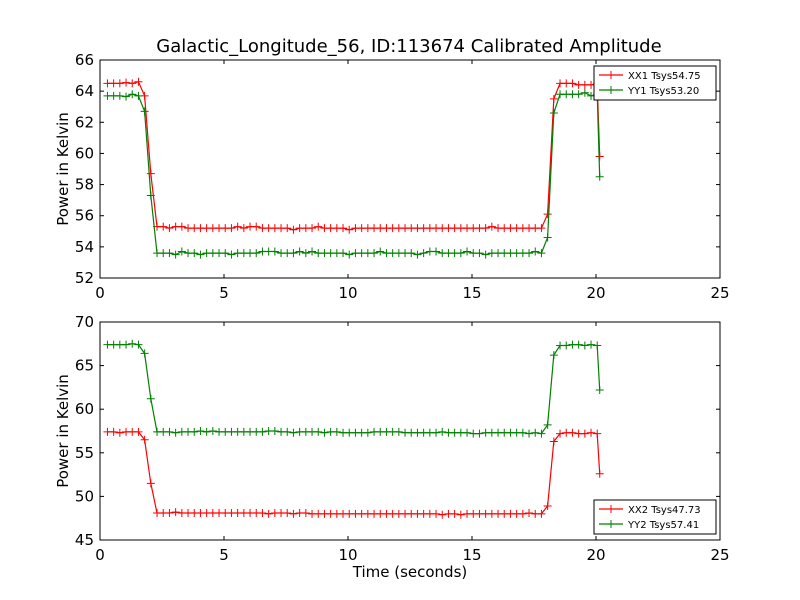 The image size is (800, 600). Describe the element at coordinates (347, 555) in the screenshot. I see `bottom-x-tick-label: 10` at that location.